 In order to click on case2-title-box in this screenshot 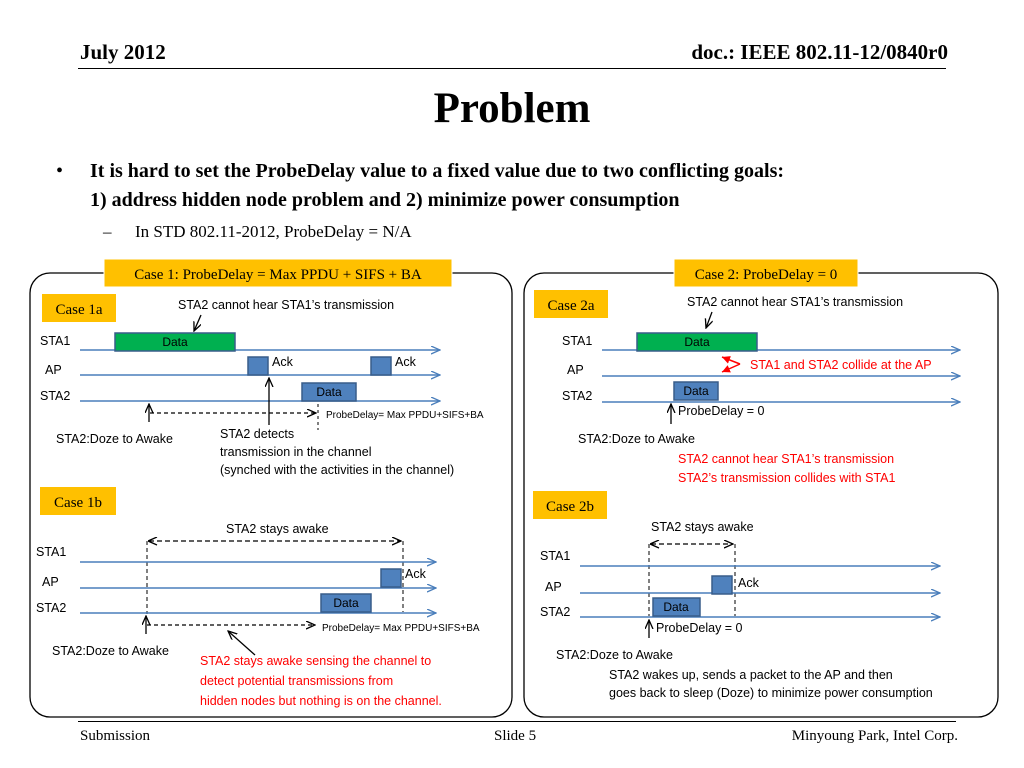, I will do `click(766, 273)`.